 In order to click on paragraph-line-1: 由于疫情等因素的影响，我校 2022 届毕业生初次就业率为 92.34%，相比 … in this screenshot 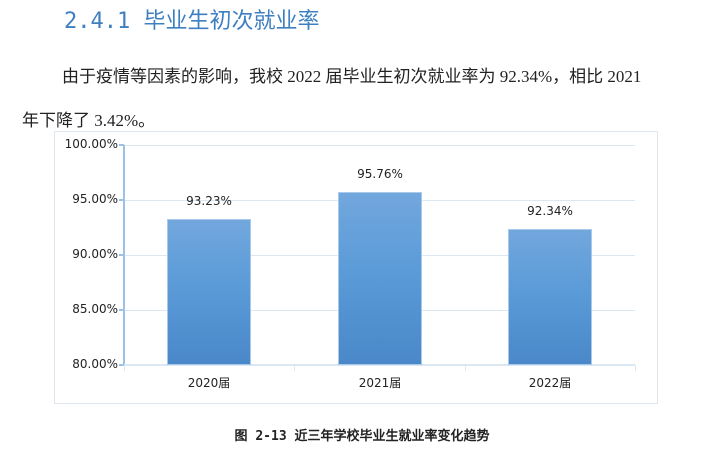, I will do `click(352, 76)`.